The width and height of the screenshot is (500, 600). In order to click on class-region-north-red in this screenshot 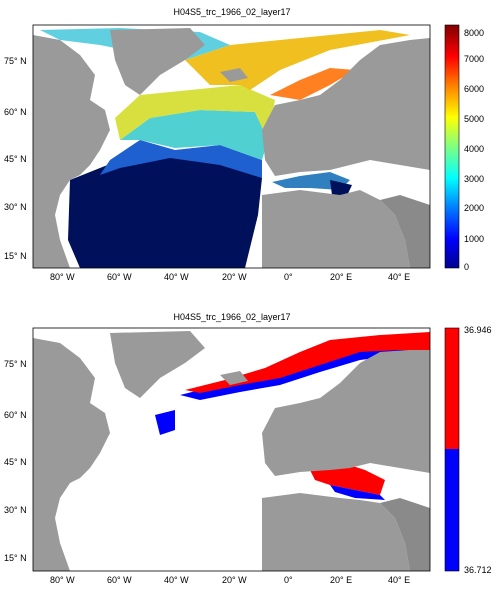, I will do `click(307, 362)`.